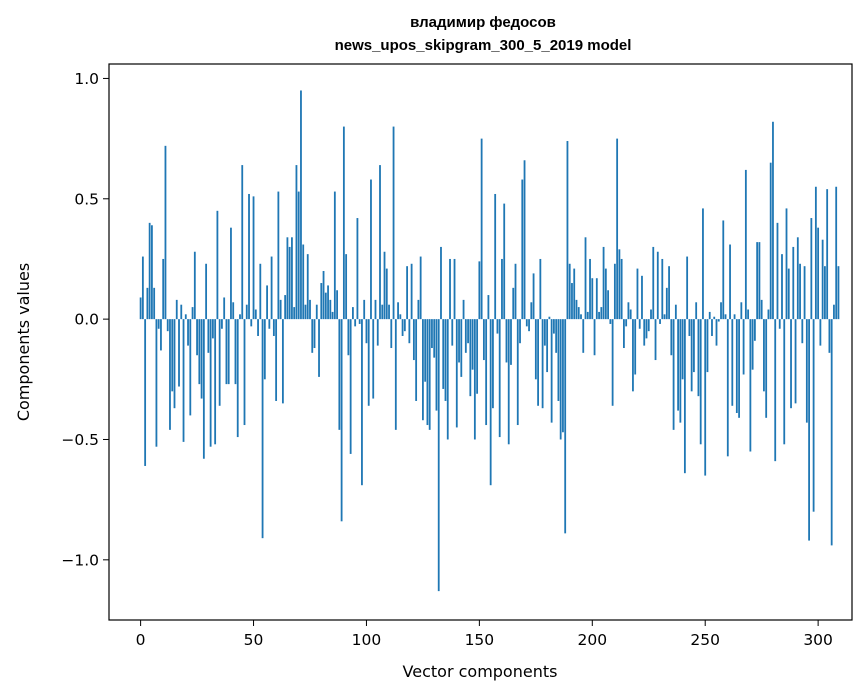 The image size is (867, 696). What do you see at coordinates (483, 22) in the screenshot?
I see `chart-title-line1: владимир федосов` at bounding box center [483, 22].